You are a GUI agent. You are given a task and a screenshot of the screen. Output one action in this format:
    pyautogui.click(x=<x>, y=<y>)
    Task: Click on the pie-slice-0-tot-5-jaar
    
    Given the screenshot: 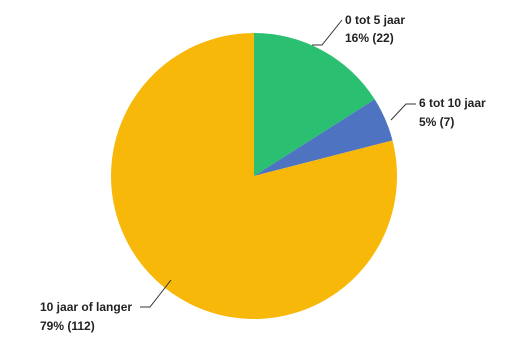 What is the action you would take?
    pyautogui.click(x=314, y=104)
    